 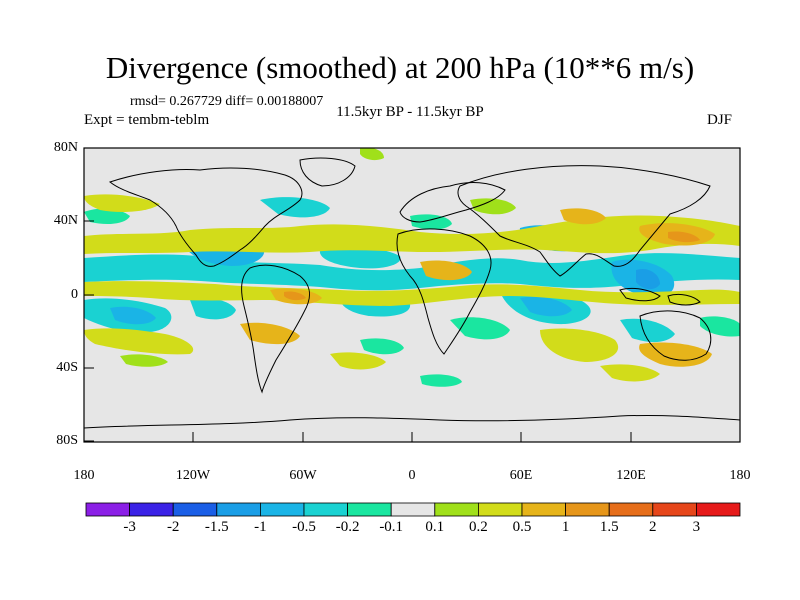 What do you see at coordinates (205, 217) in the screenshot?
I see `north-america-coast` at bounding box center [205, 217].